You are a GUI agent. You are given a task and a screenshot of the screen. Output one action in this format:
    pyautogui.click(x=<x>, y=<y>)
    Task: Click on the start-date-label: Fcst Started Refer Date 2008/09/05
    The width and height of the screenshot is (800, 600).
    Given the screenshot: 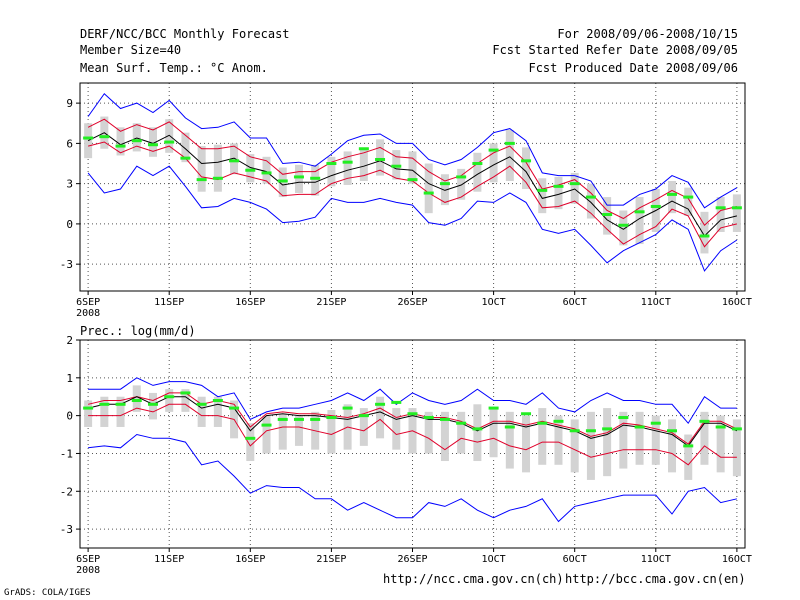 What is the action you would take?
    pyautogui.click(x=615, y=50)
    